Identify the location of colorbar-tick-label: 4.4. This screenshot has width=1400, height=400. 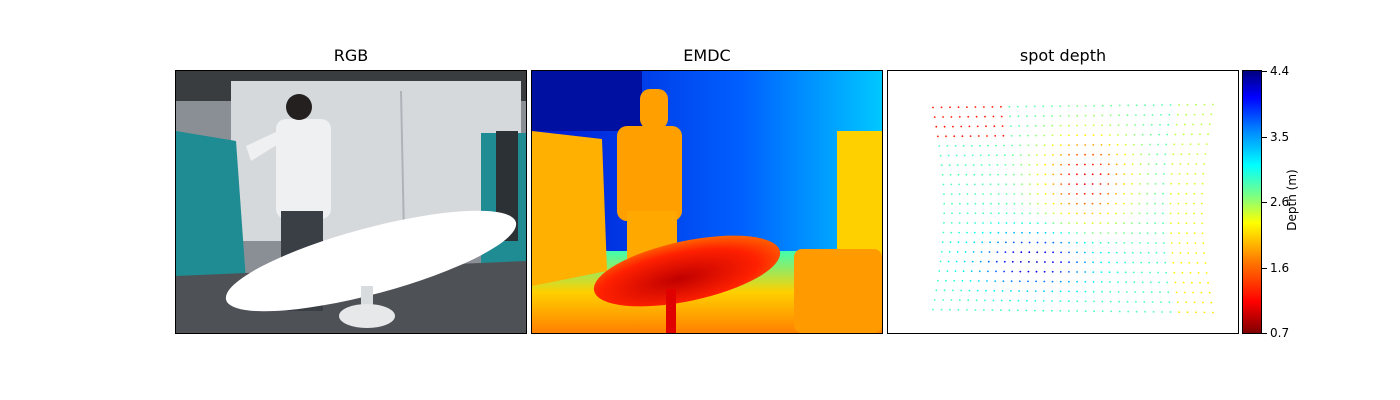
(1280, 71).